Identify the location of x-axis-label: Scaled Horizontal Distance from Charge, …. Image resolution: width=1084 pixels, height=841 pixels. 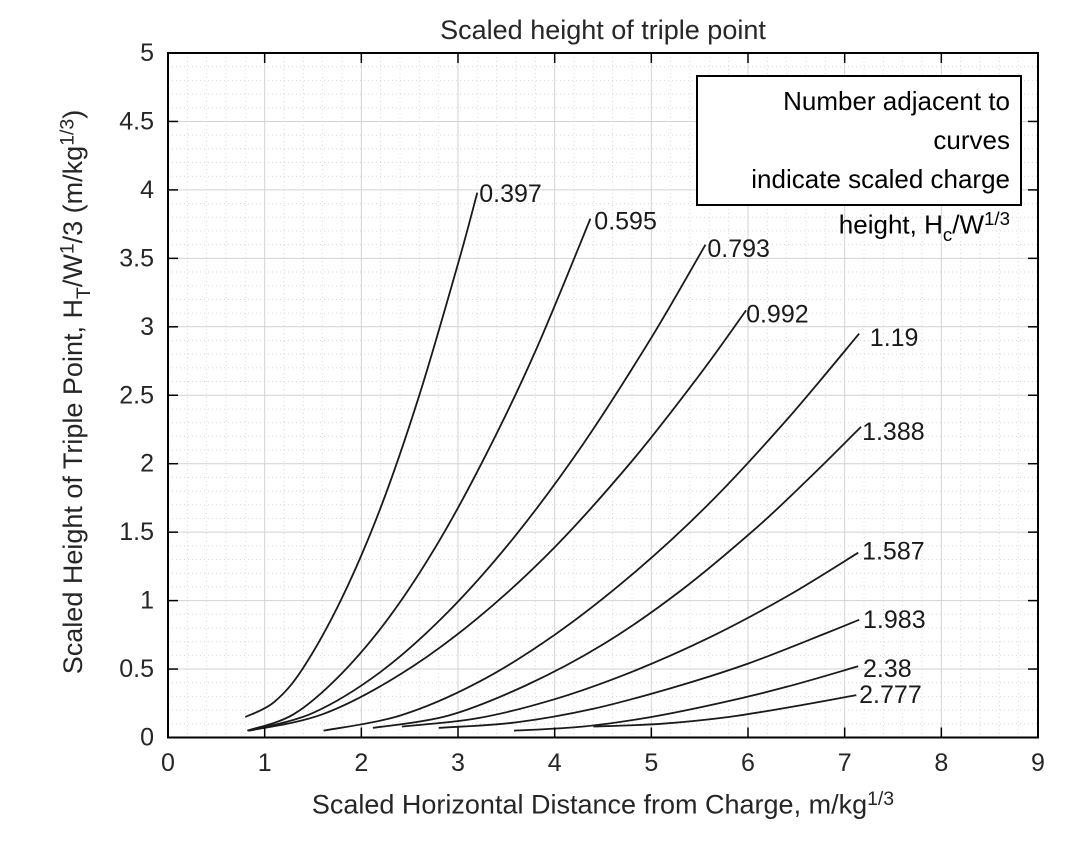
(603, 804).